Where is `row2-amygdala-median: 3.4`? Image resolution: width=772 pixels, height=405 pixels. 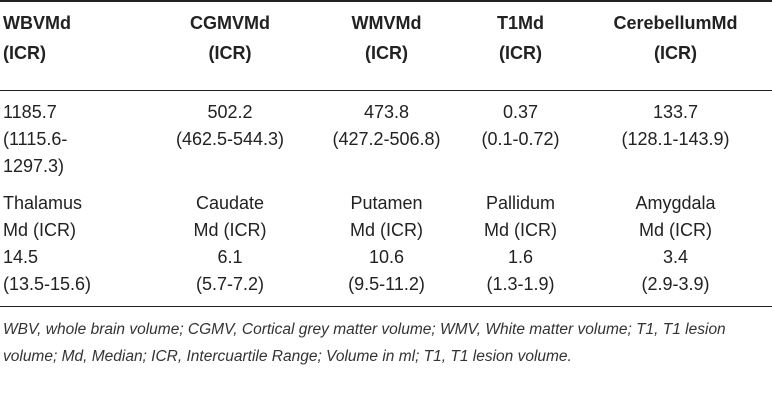 row2-amygdala-median: 3.4 is located at coordinates (675, 257).